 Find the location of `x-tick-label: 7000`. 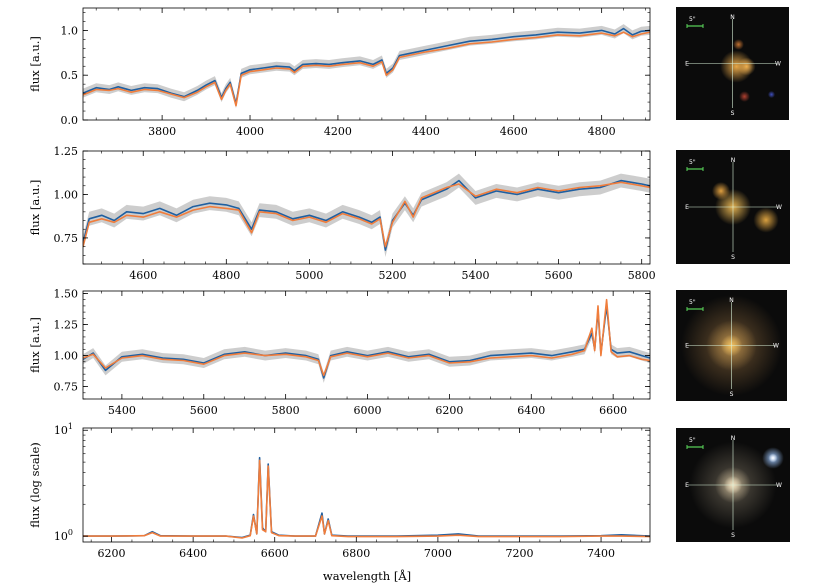

x-tick-label: 7000 is located at coordinates (438, 553).